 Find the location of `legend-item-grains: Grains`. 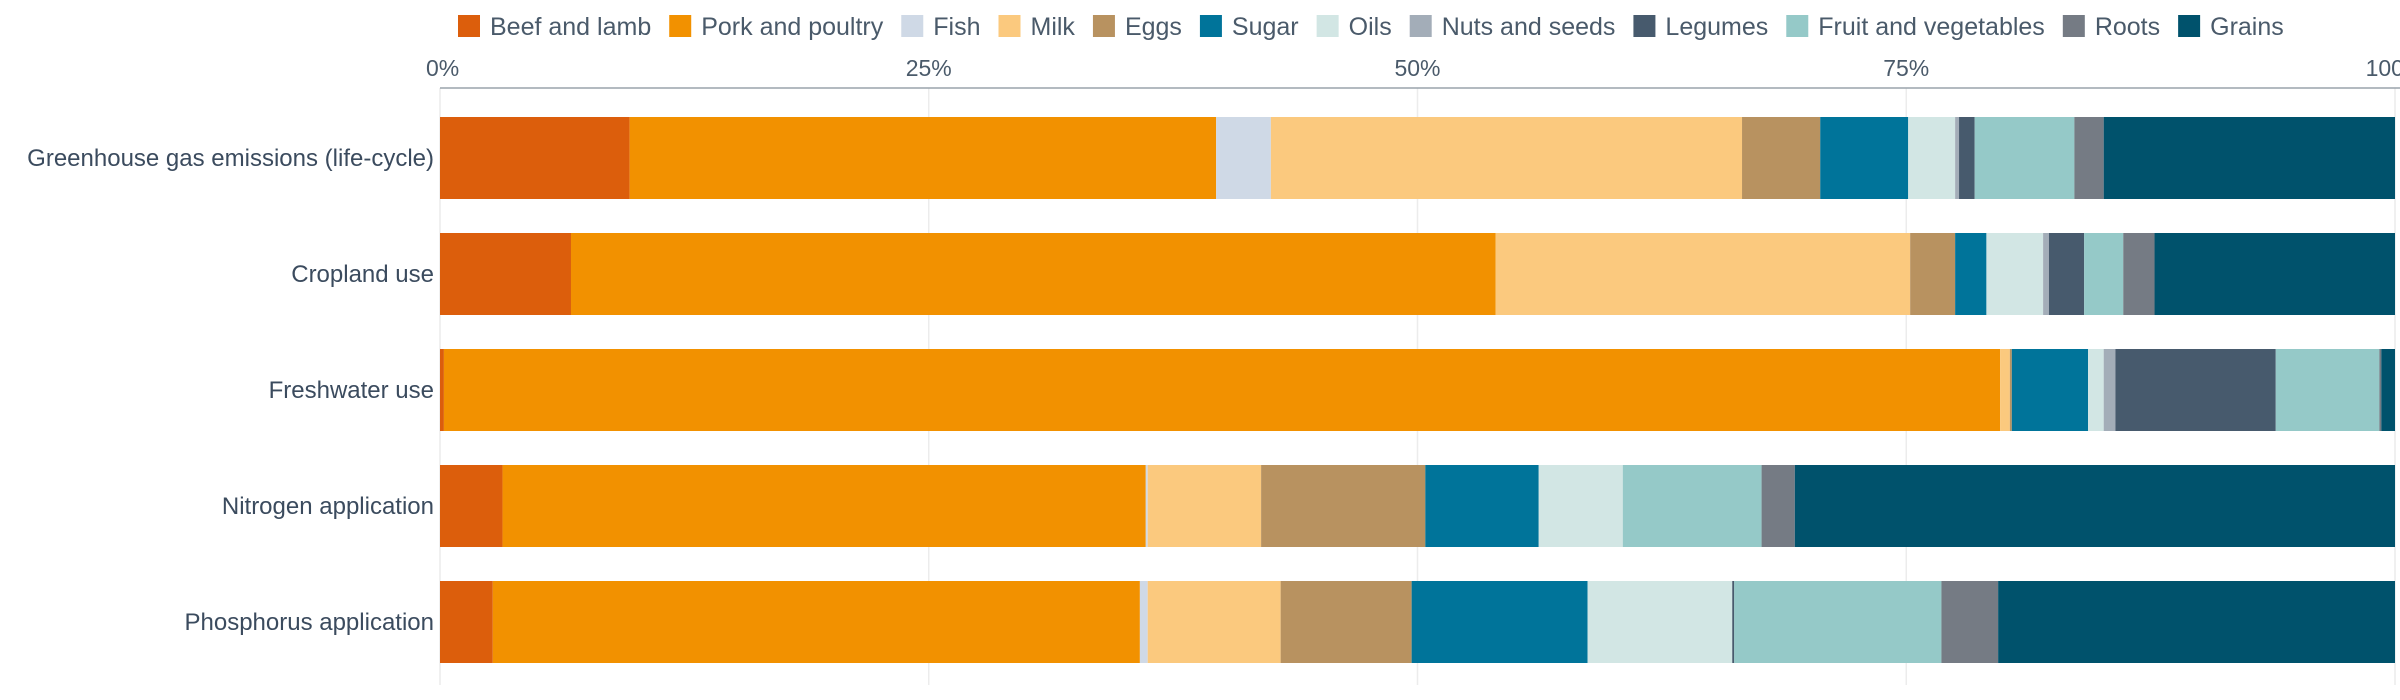

legend-item-grains: Grains is located at coordinates (2231, 27).